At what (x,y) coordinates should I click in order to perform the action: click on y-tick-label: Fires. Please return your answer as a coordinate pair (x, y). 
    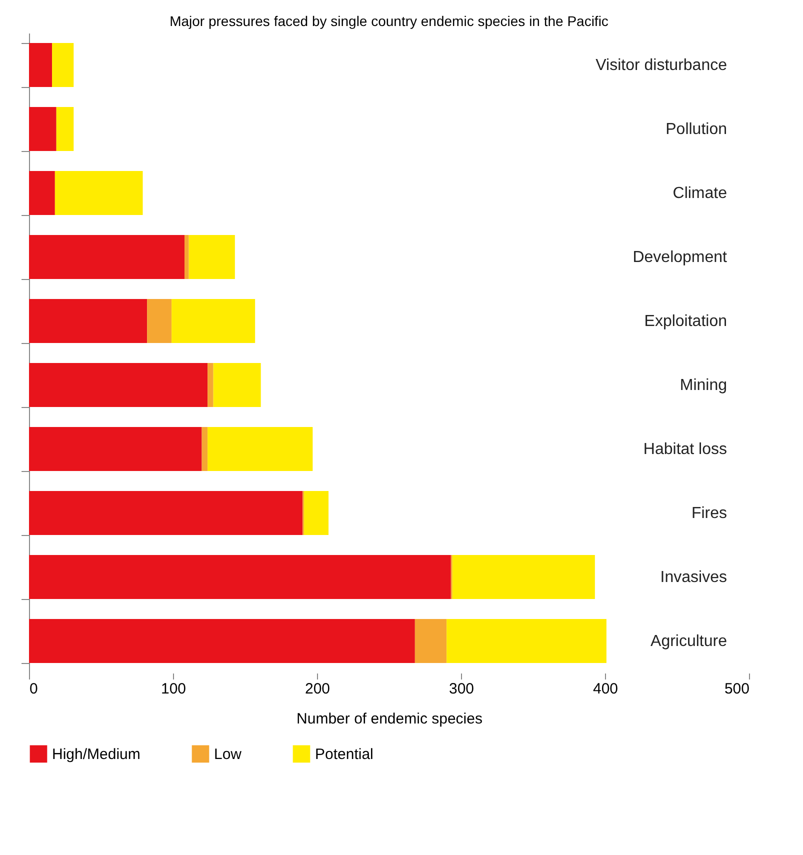
    Looking at the image, I should click on (709, 513).